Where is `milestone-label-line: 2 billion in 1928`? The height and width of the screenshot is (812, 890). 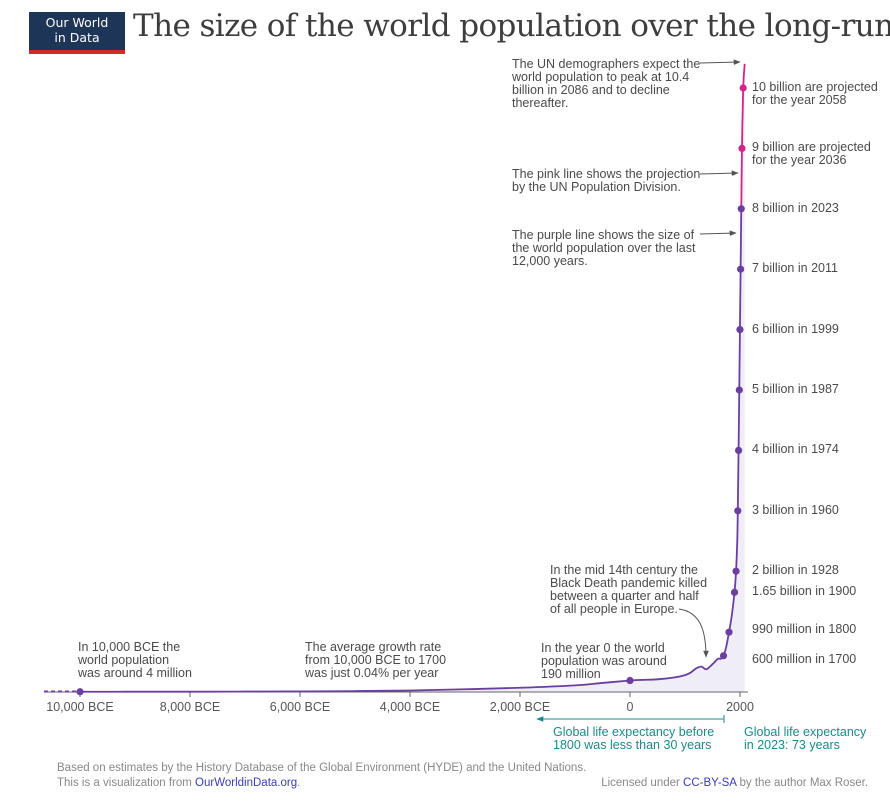 milestone-label-line: 2 billion in 1928 is located at coordinates (795, 570).